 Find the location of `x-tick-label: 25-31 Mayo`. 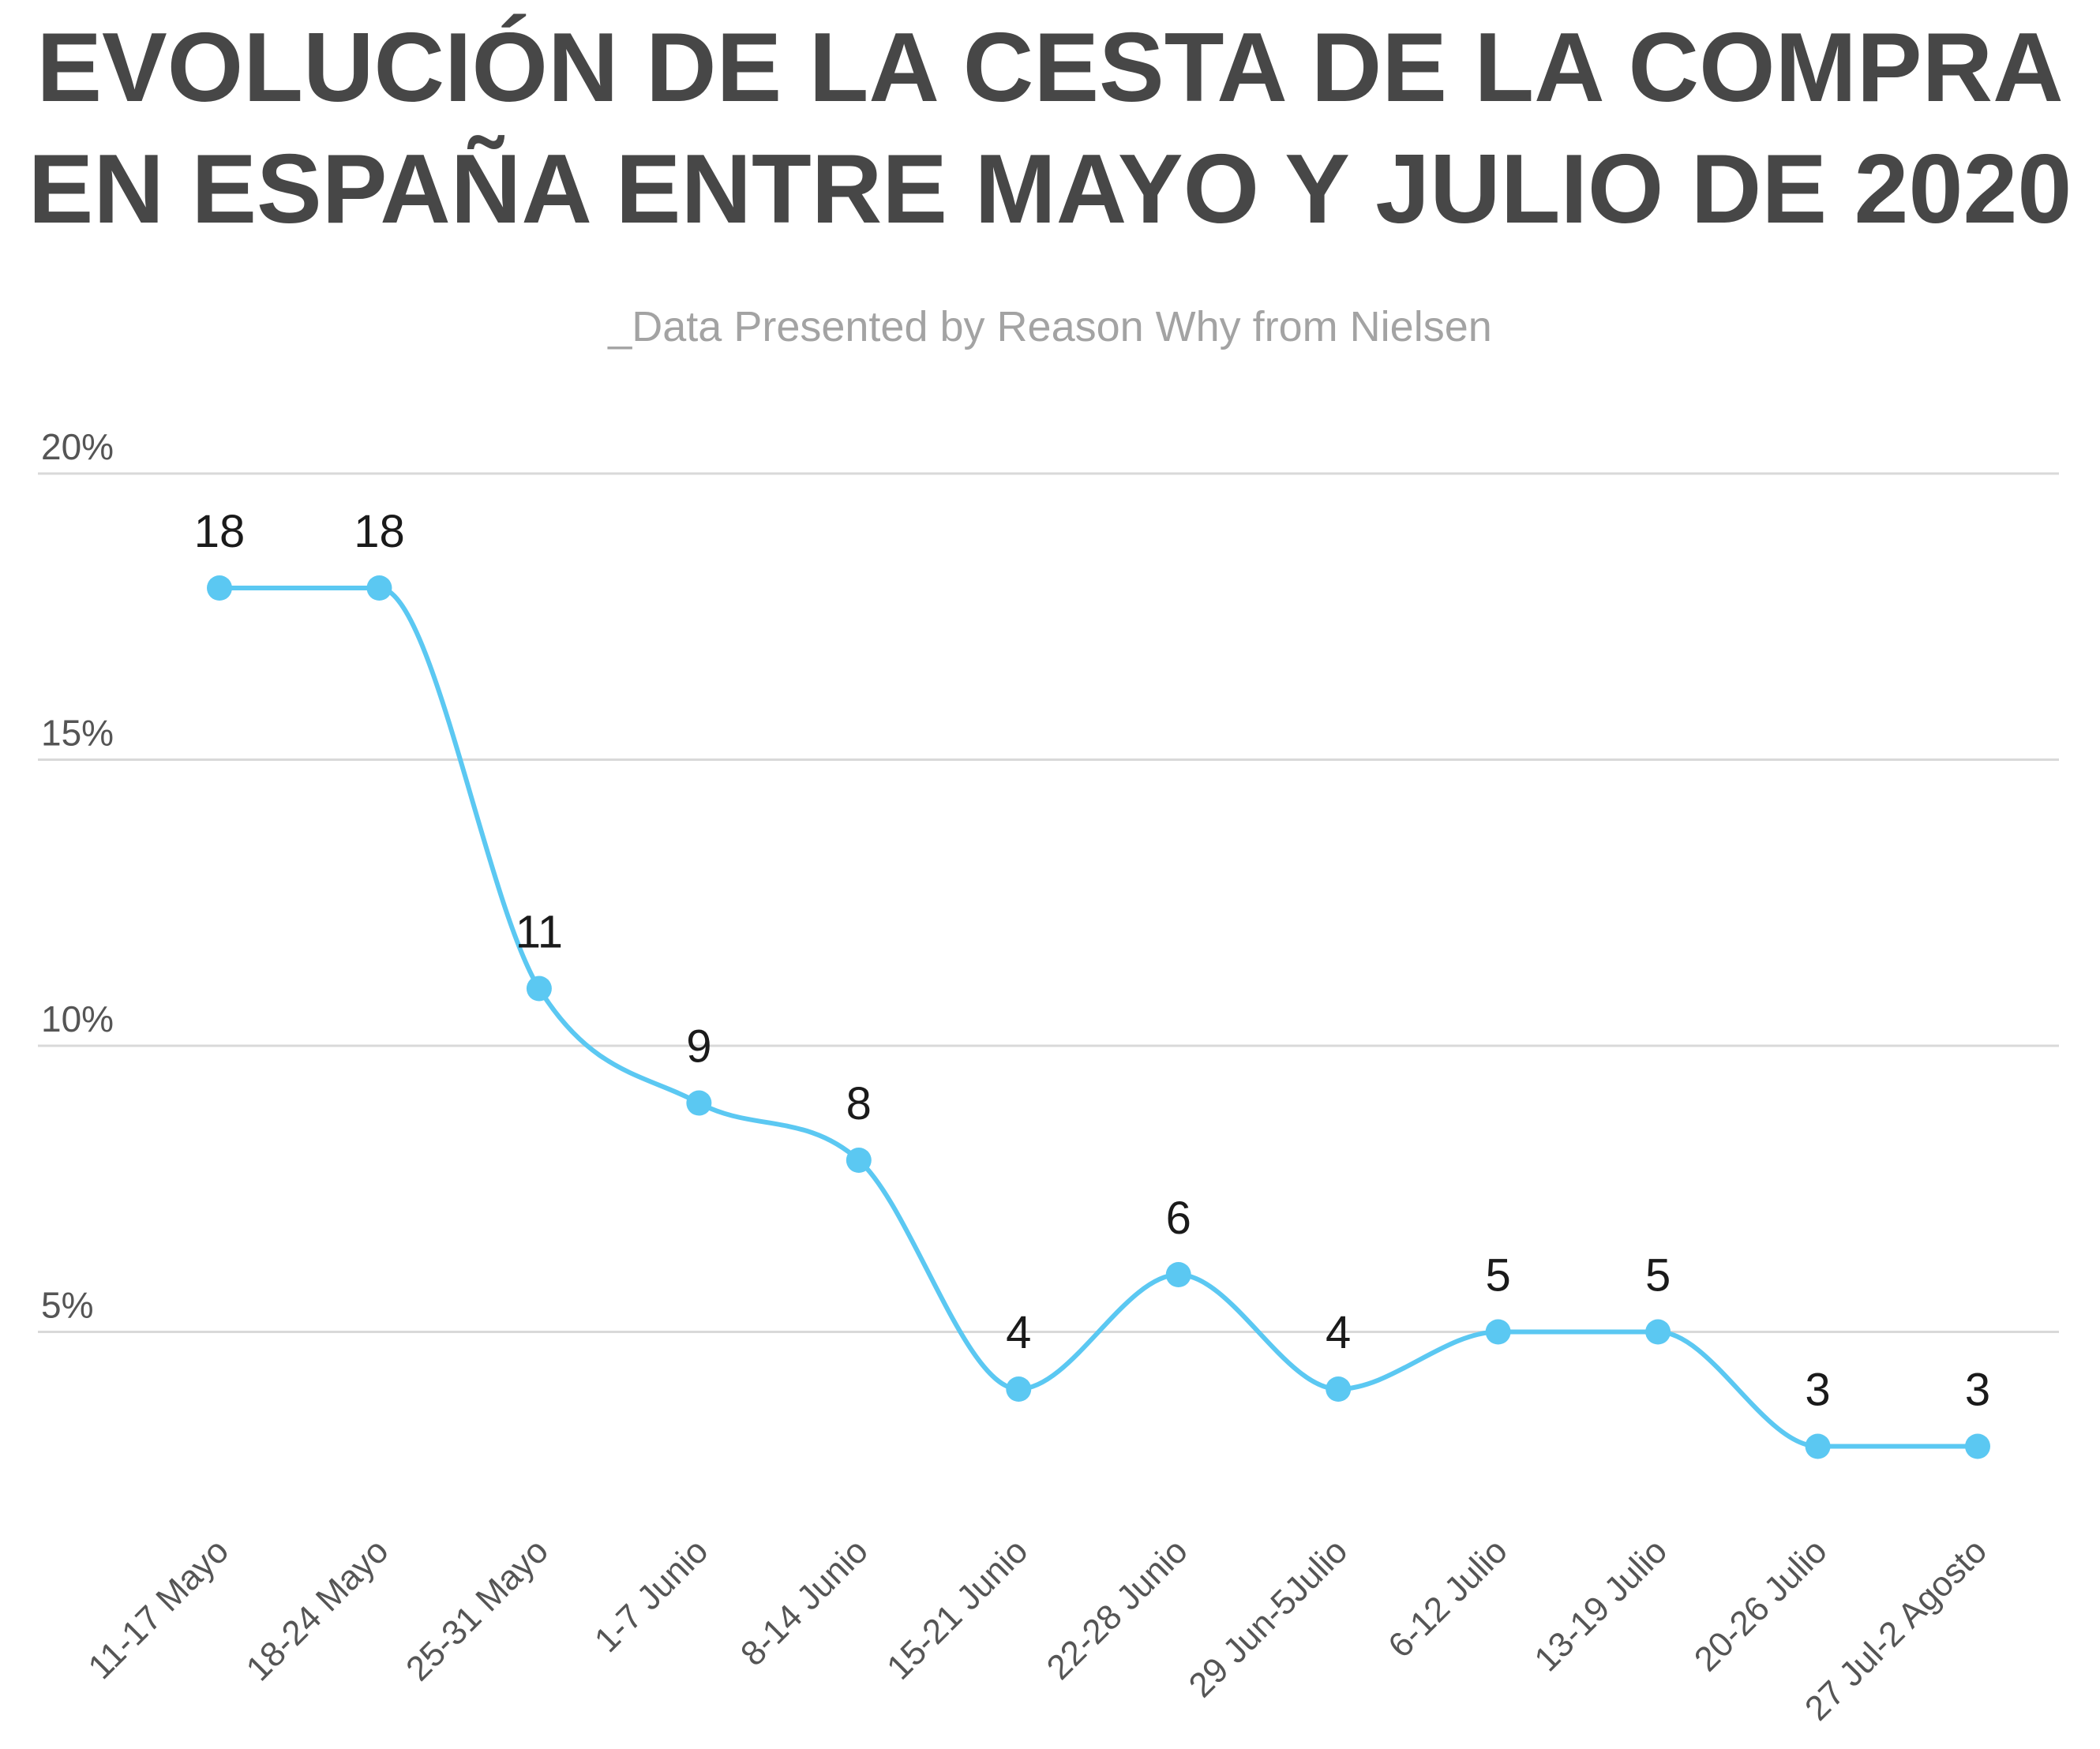

x-tick-label: 25-31 Mayo is located at coordinates (477, 1610).